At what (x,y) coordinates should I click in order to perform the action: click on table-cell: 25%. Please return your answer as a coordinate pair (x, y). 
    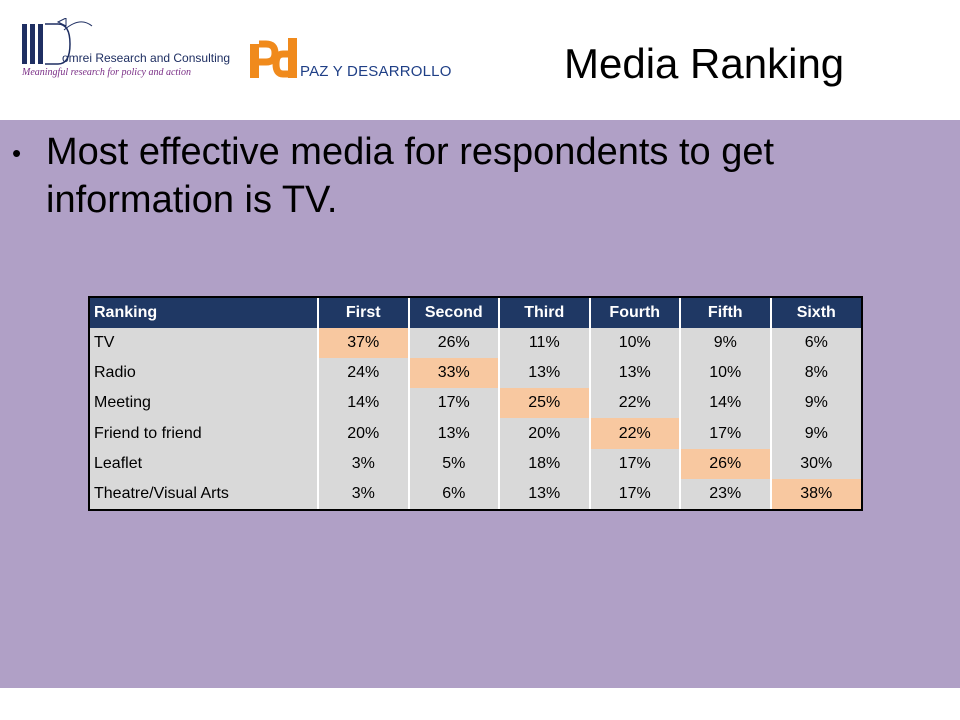
    Looking at the image, I should click on (545, 403).